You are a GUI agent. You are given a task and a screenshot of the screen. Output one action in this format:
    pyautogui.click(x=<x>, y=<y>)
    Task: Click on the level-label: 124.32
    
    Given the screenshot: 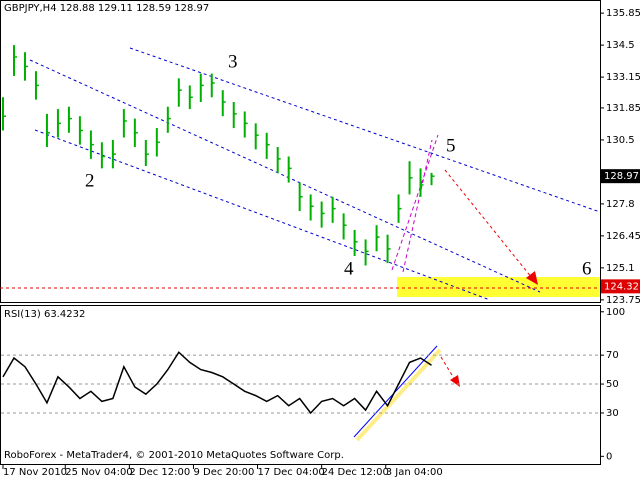 What is the action you would take?
    pyautogui.click(x=621, y=286)
    